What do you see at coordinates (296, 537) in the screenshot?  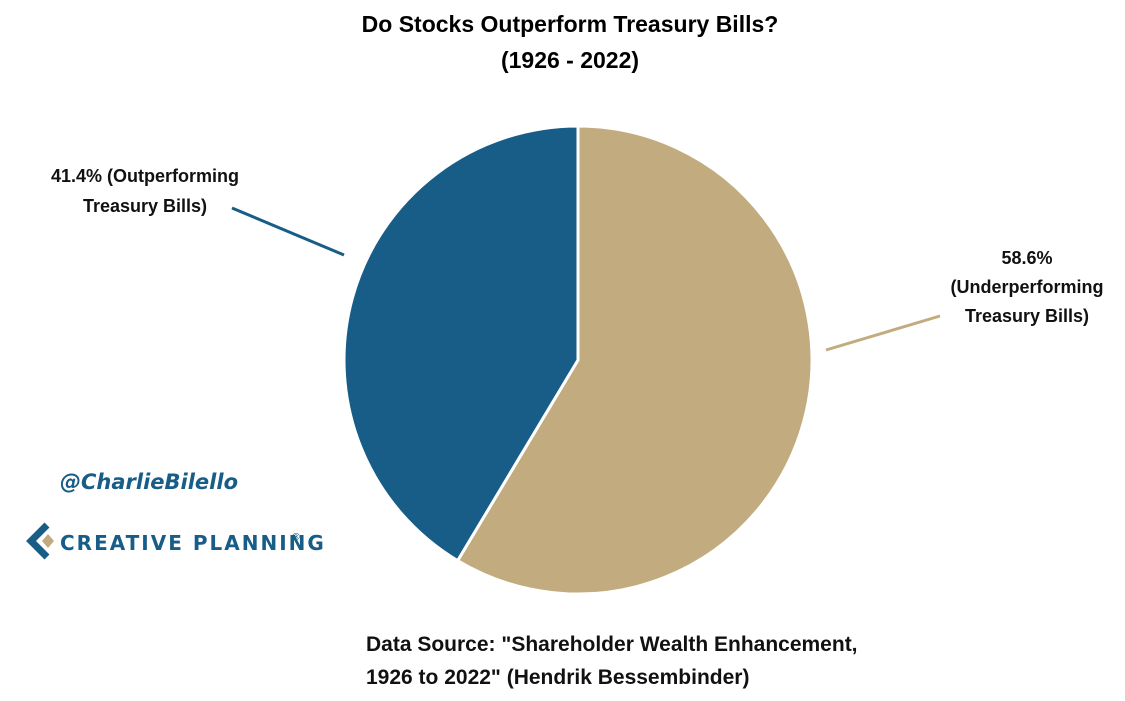 I see `logo-registered-mark: ®` at bounding box center [296, 537].